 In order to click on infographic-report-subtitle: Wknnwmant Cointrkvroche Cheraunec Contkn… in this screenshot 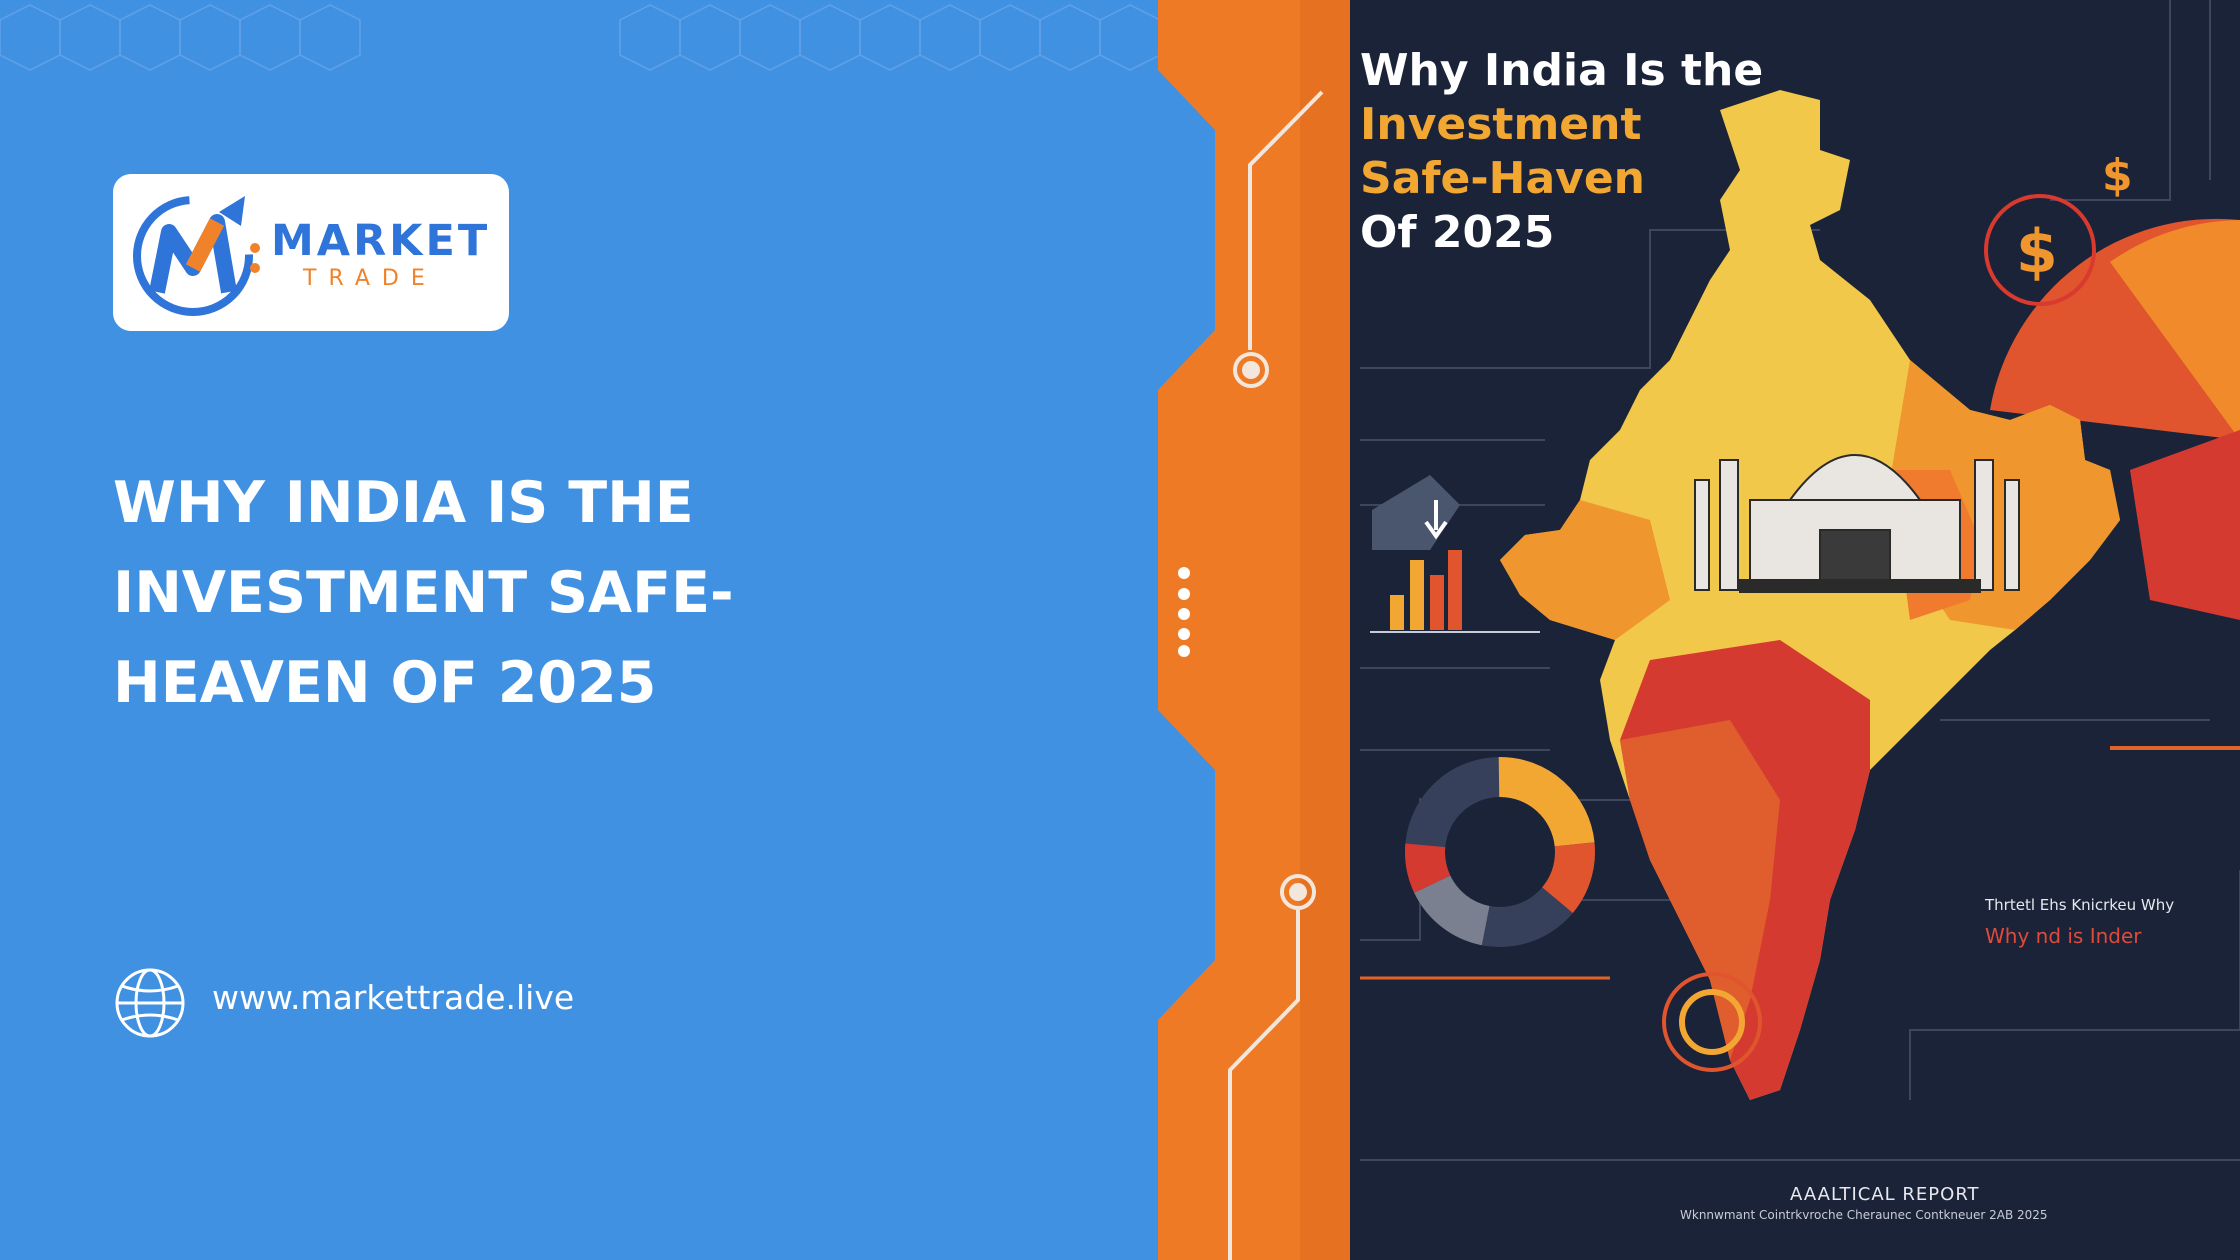, I will do `click(1864, 1215)`.